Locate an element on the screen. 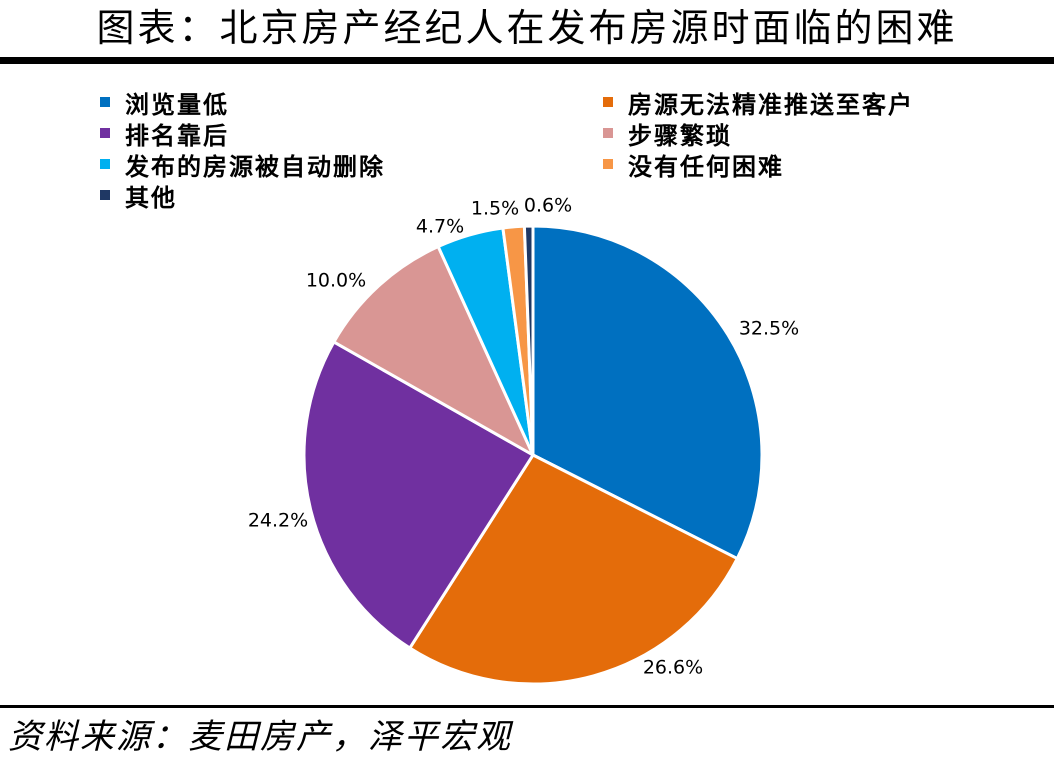 The width and height of the screenshot is (1054, 763). legend-item-low-ranking: 排名靠后 is located at coordinates (164, 133).